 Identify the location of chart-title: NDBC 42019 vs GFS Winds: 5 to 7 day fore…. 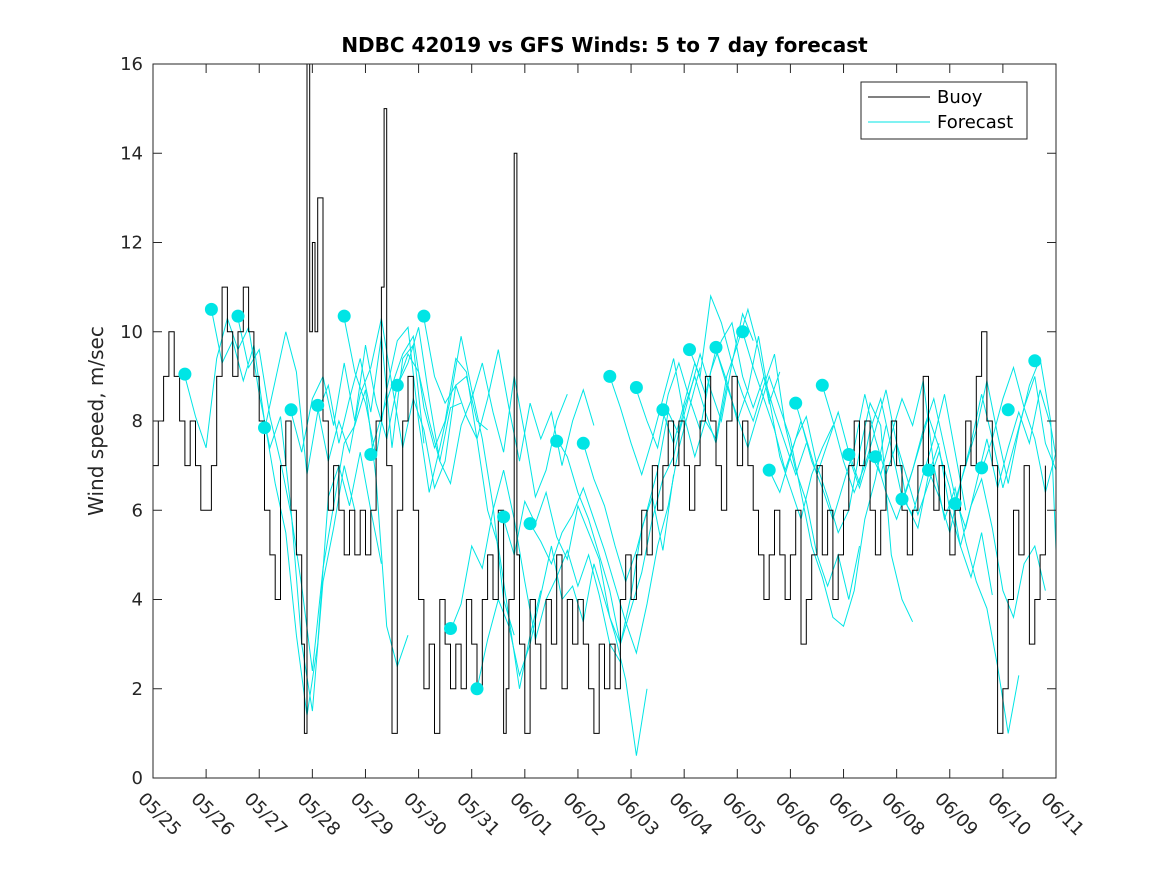
(604, 45).